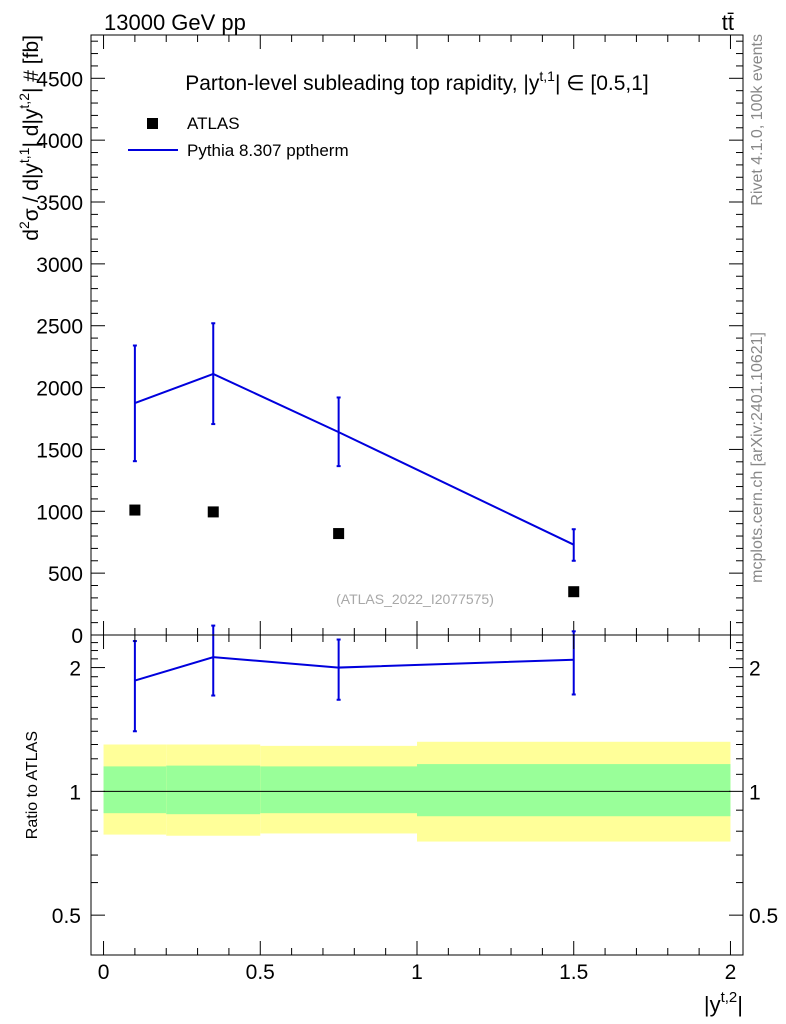  What do you see at coordinates (65, 574) in the screenshot?
I see `main-y-tick-label: 500` at bounding box center [65, 574].